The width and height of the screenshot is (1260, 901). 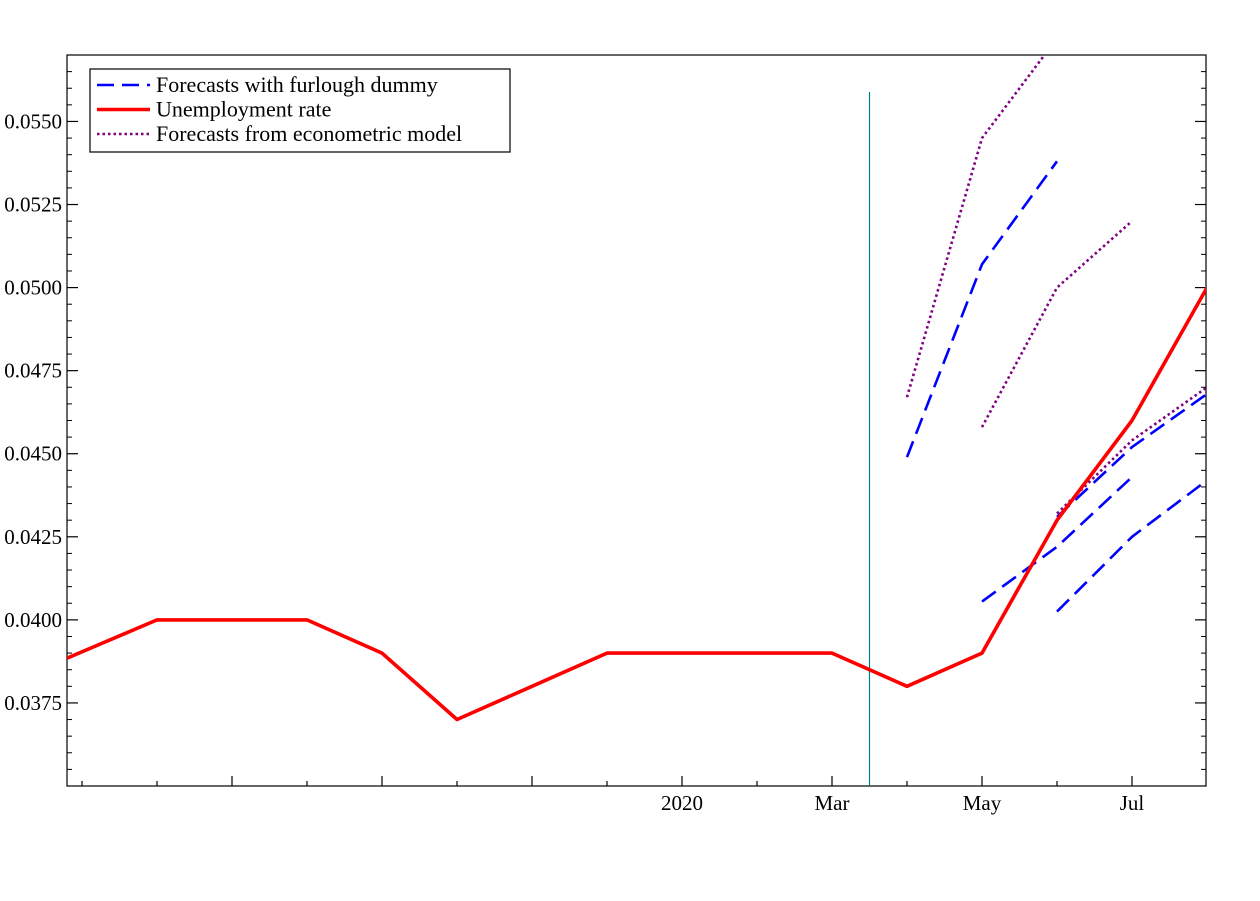 What do you see at coordinates (243, 109) in the screenshot?
I see `legend-label: Unemployment rate` at bounding box center [243, 109].